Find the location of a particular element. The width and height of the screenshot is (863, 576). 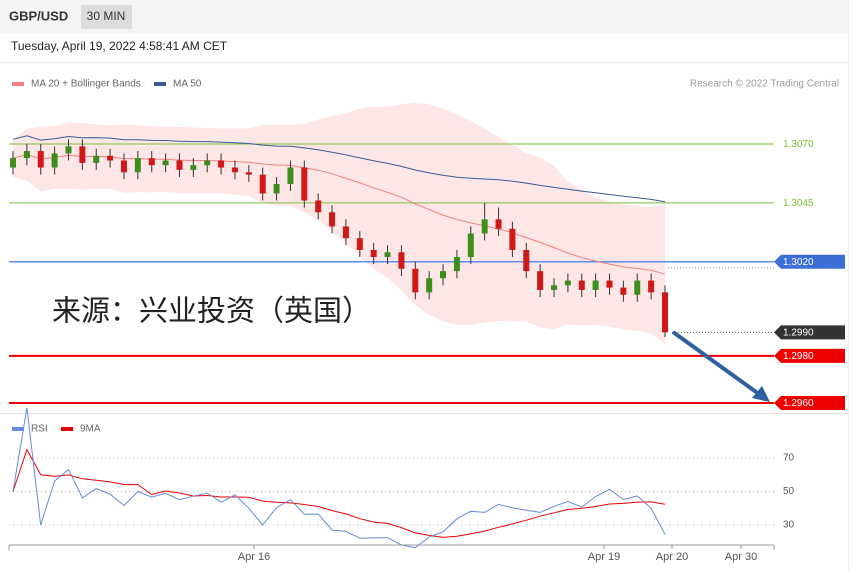

interval: 30 MIN is located at coordinates (106, 16).